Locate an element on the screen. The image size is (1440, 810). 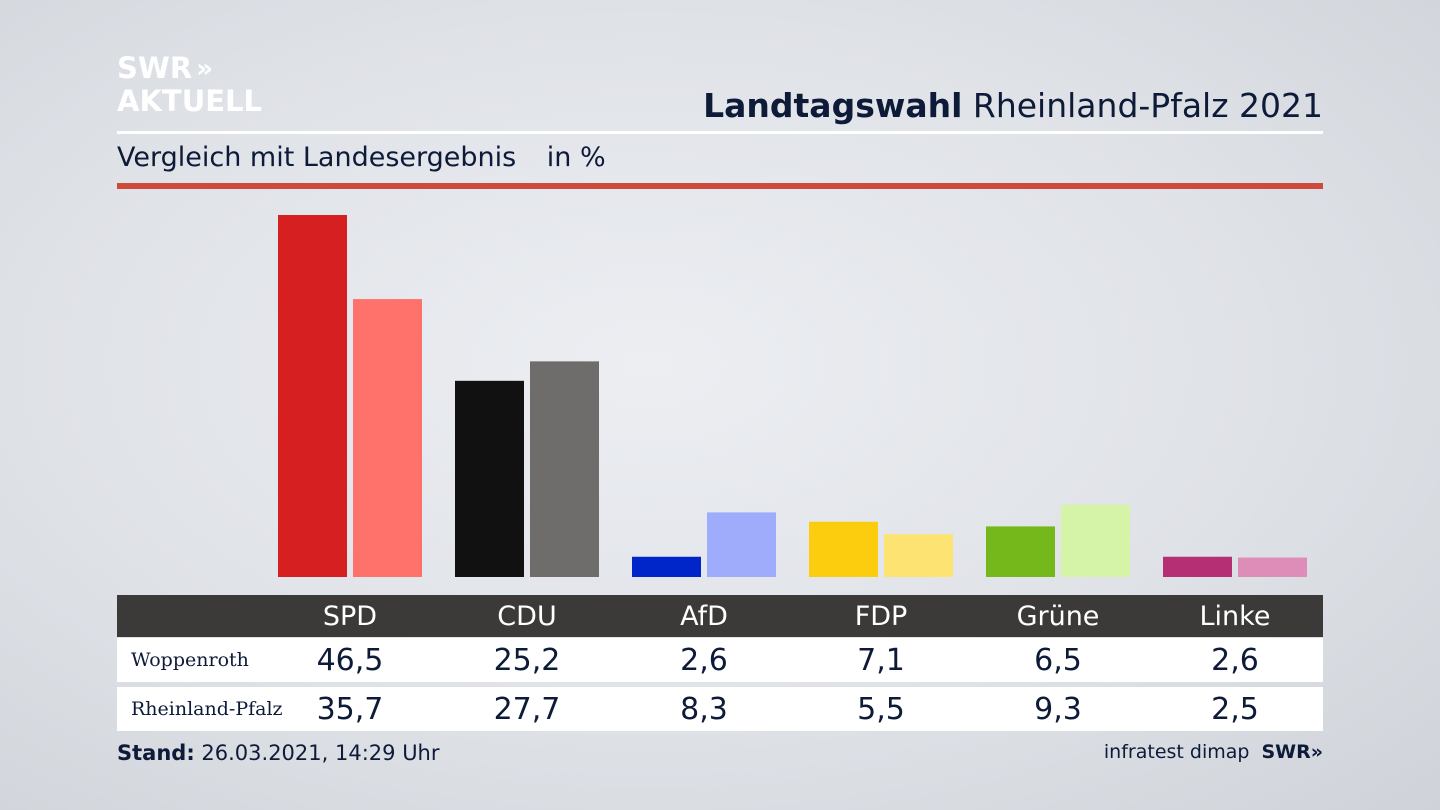
table-header-row: SPD CDU AfD FDP Grüne Linke is located at coordinates (720, 616).